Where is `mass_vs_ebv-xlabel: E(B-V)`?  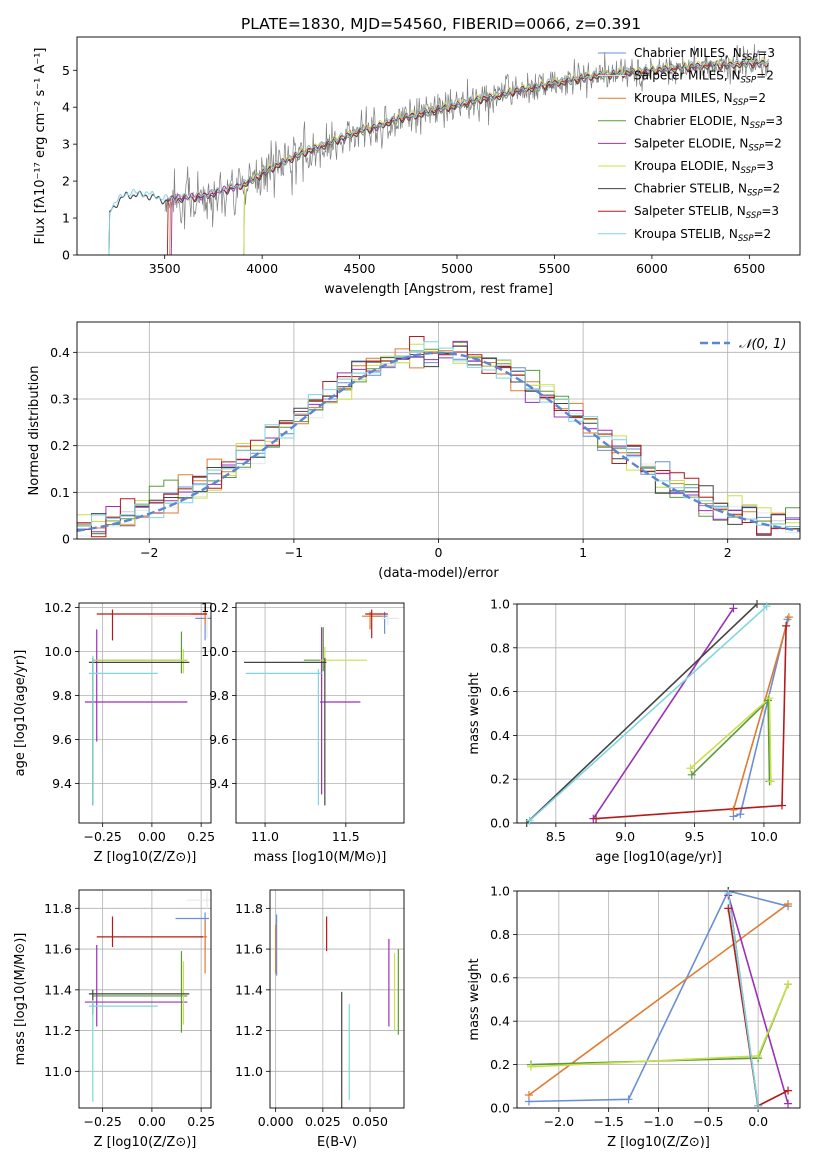
mass_vs_ebv-xlabel: E(B-V) is located at coordinates (337, 1142).